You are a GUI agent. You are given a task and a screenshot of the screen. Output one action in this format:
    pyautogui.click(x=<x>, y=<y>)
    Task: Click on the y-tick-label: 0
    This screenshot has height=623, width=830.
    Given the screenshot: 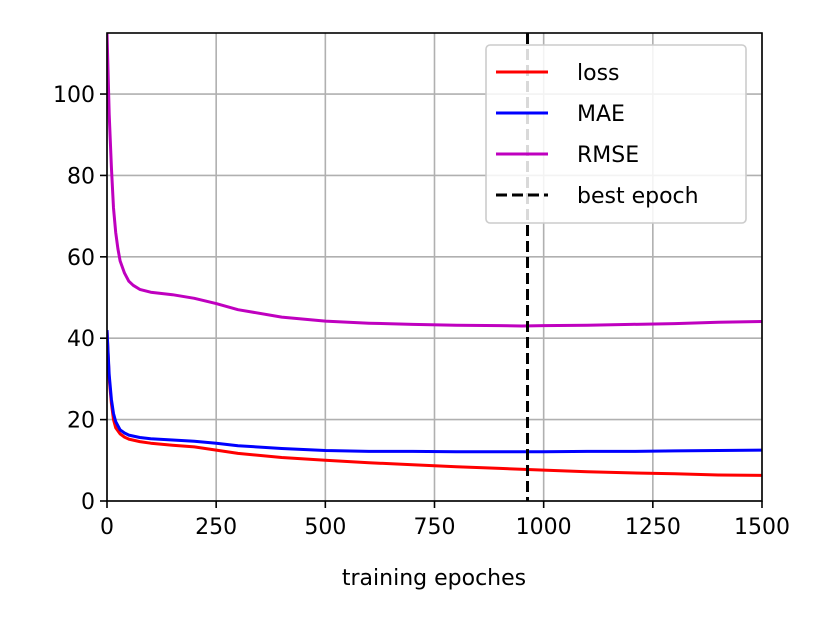 What is the action you would take?
    pyautogui.click(x=88, y=502)
    